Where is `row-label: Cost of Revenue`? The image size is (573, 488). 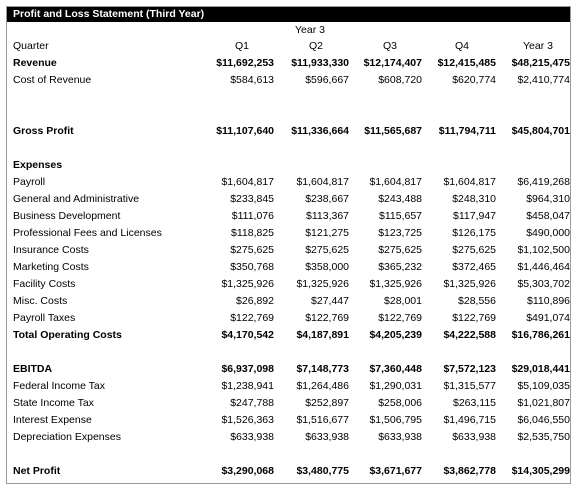 row-label: Cost of Revenue is located at coordinates (52, 80).